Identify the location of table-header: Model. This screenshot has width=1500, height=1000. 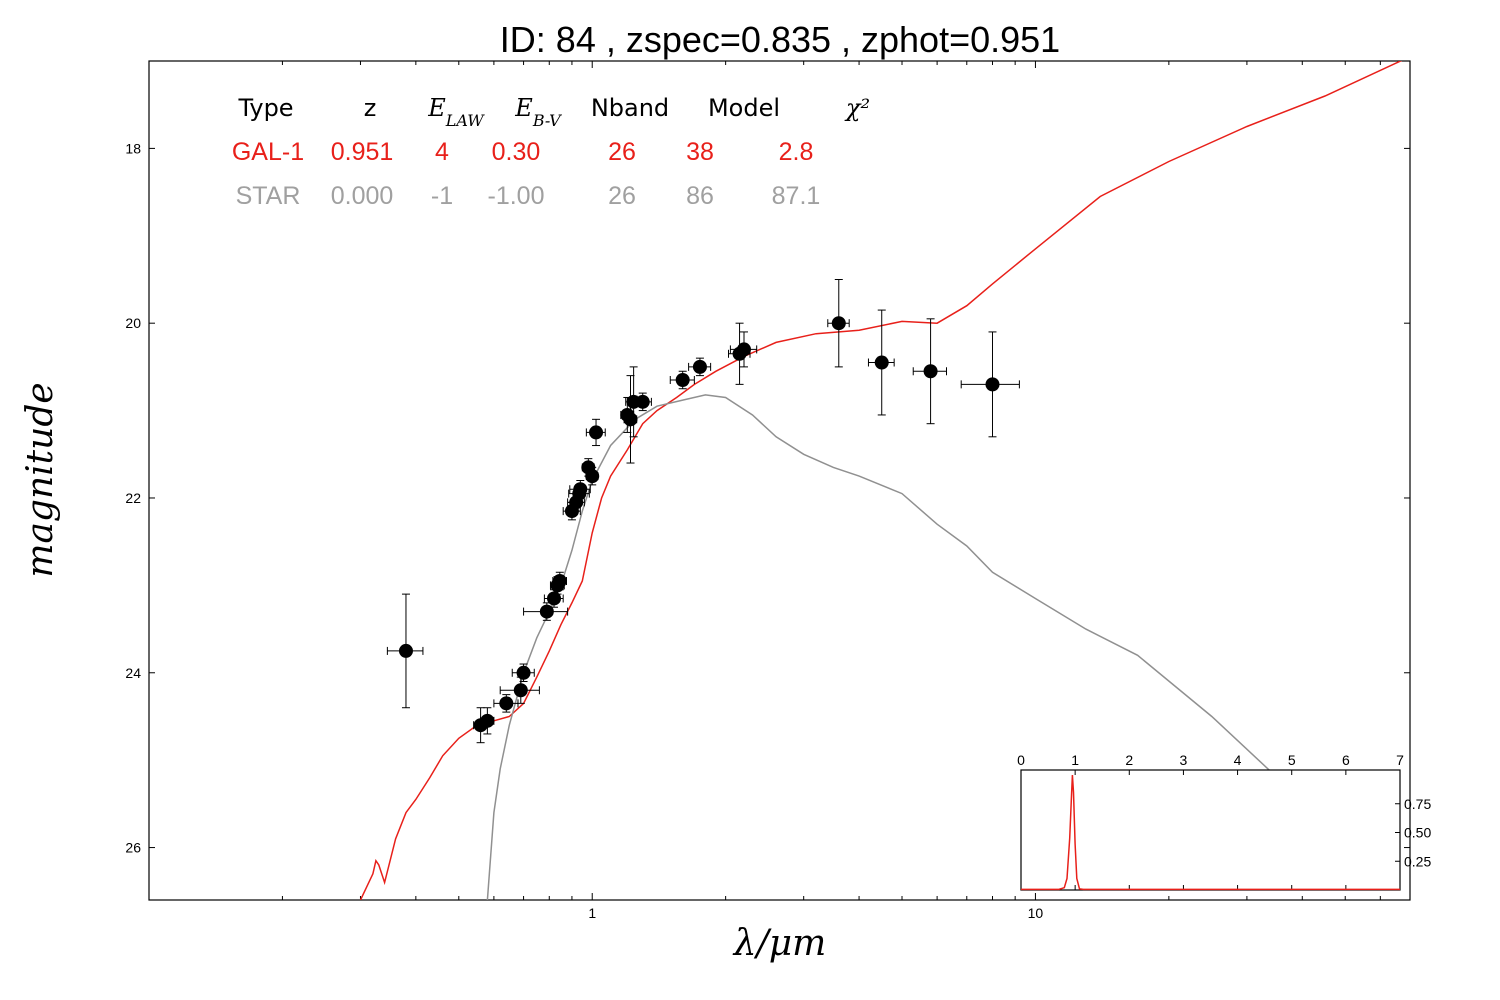
(744, 108).